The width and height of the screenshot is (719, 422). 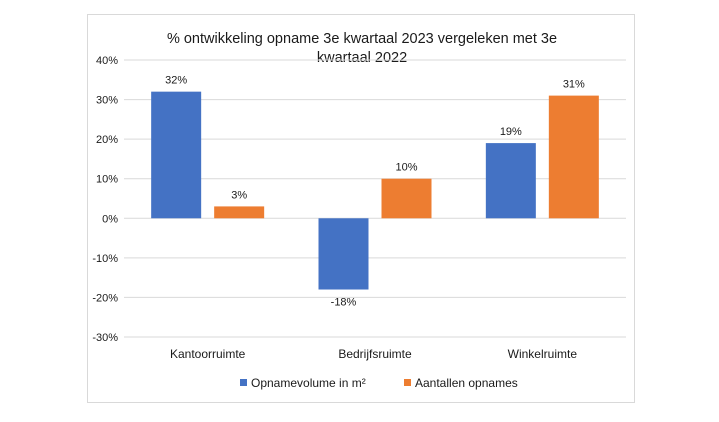 I want to click on bar-aantallen-kantoorruimte, so click(x=239, y=212).